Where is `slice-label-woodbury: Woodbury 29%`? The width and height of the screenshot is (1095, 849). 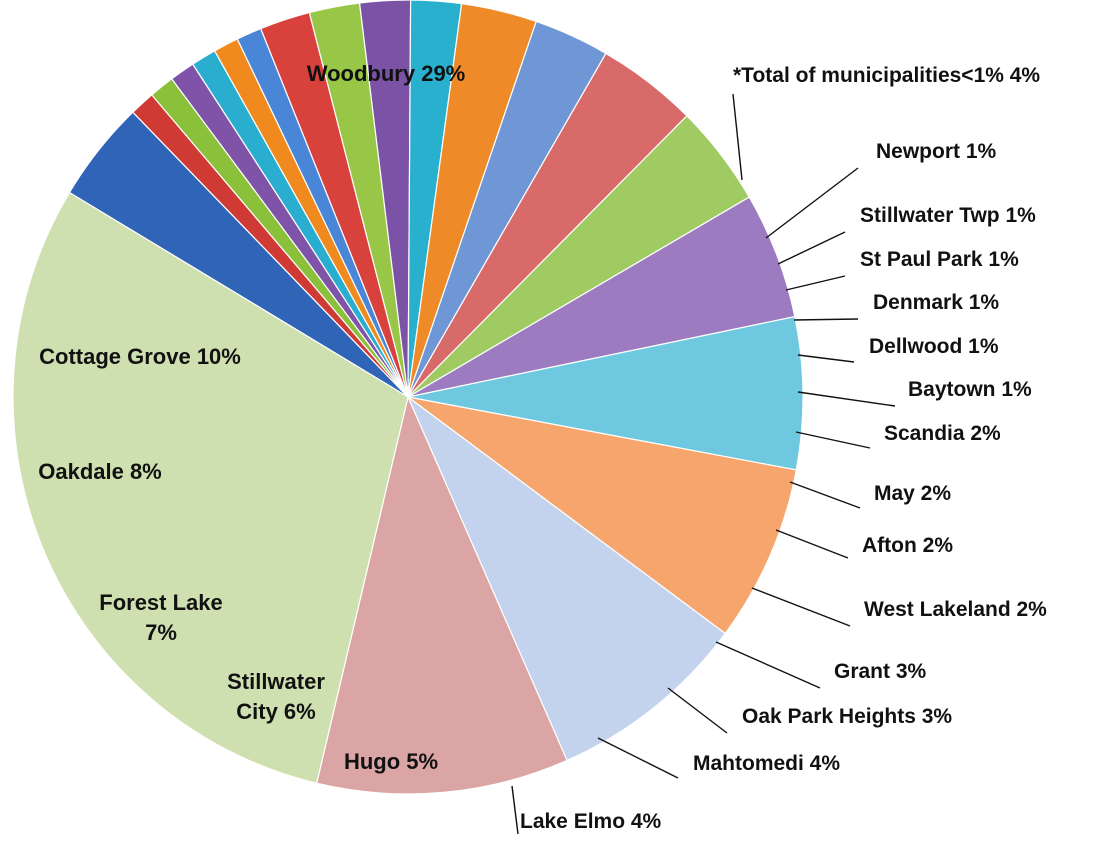 slice-label-woodbury: Woodbury 29% is located at coordinates (386, 73).